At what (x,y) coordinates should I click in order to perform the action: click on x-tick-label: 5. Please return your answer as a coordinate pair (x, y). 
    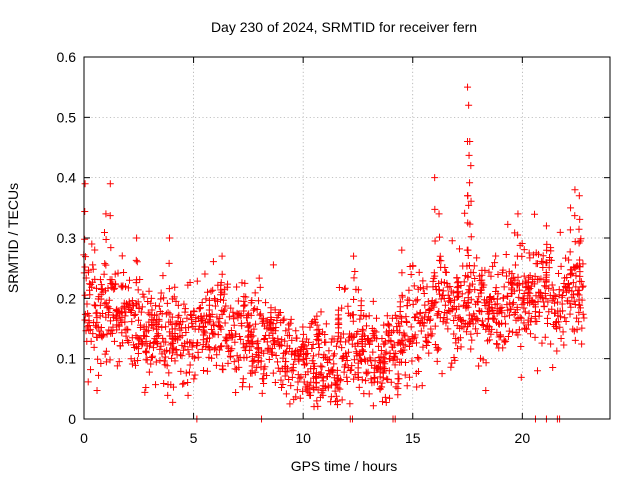
    Looking at the image, I should click on (194, 438).